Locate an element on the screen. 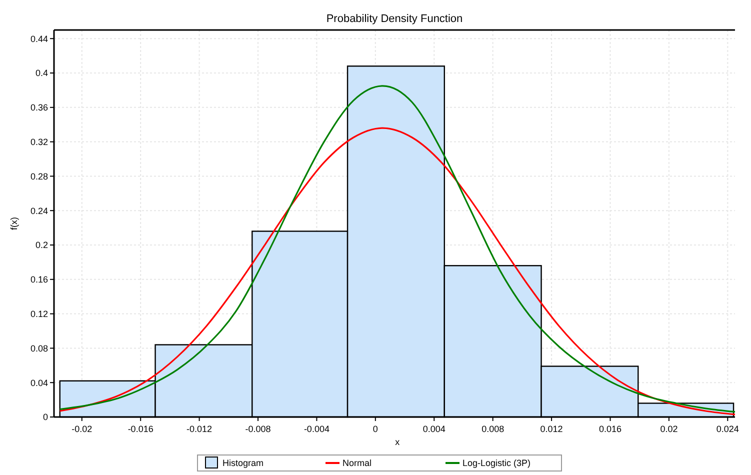  y-tick-label: 0.08 is located at coordinates (39, 348).